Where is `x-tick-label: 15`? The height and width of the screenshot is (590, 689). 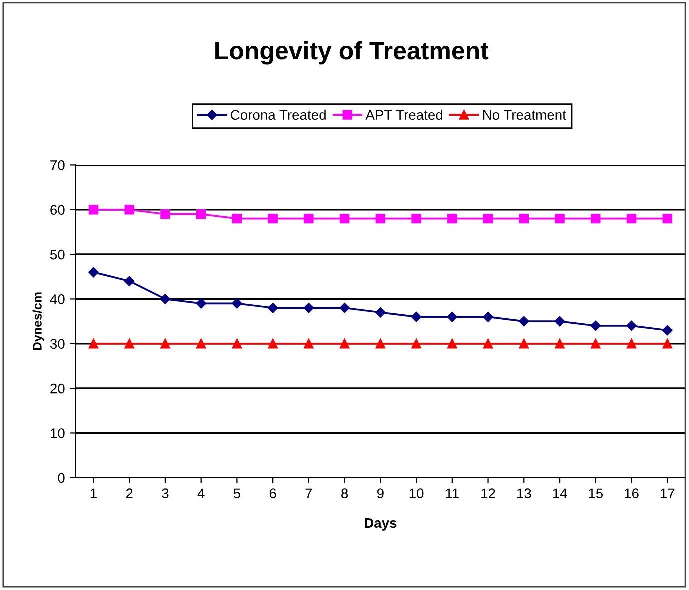
x-tick-label: 15 is located at coordinates (596, 493).